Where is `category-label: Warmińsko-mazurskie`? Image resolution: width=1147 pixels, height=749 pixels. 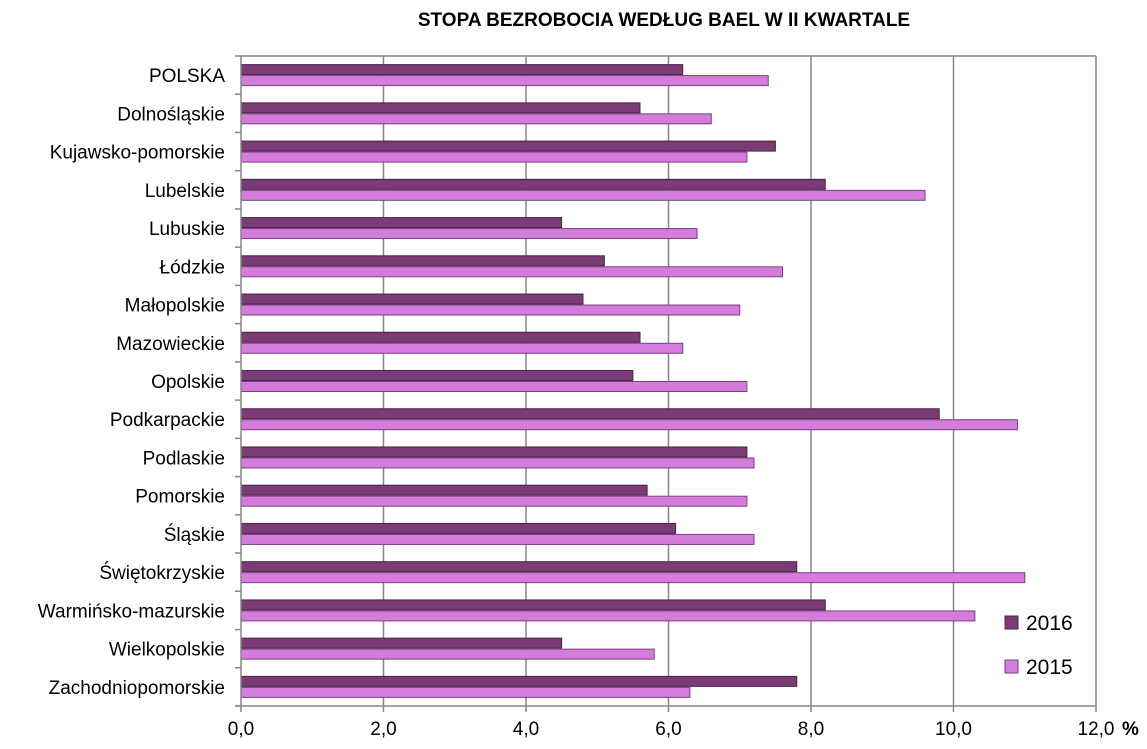 category-label: Warmińsko-mazurskie is located at coordinates (131, 611).